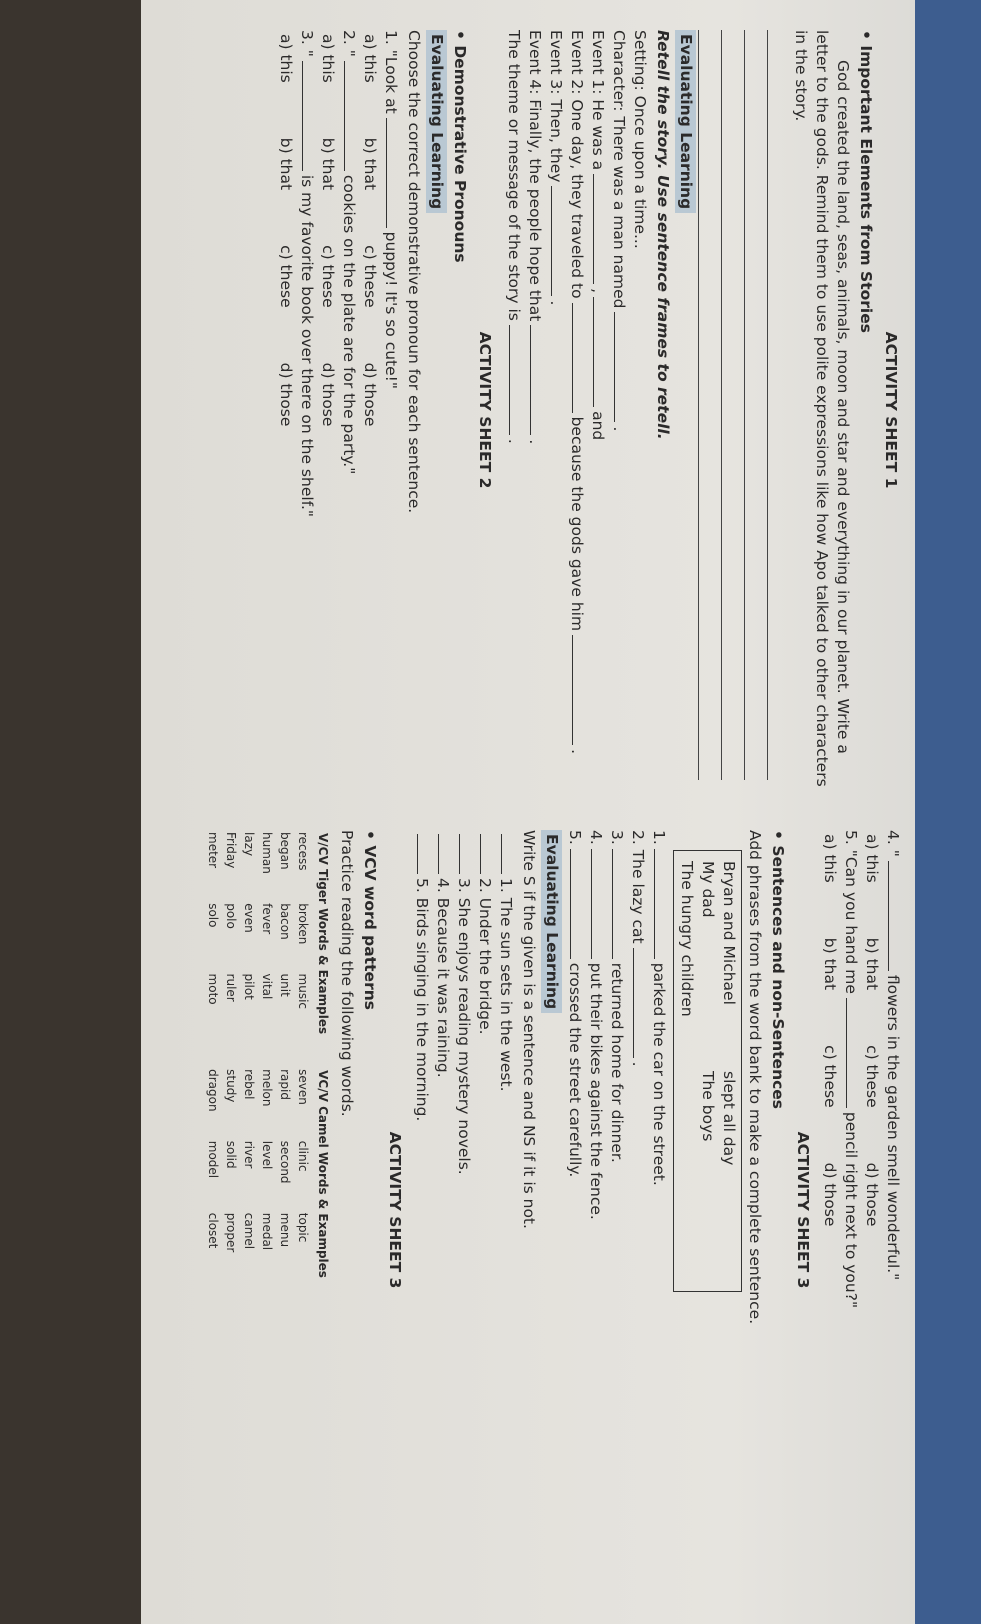 The image size is (981, 1624). What do you see at coordinates (323, 934) in the screenshot?
I see `table-header: V/CV Tiger Words & Examples` at bounding box center [323, 934].